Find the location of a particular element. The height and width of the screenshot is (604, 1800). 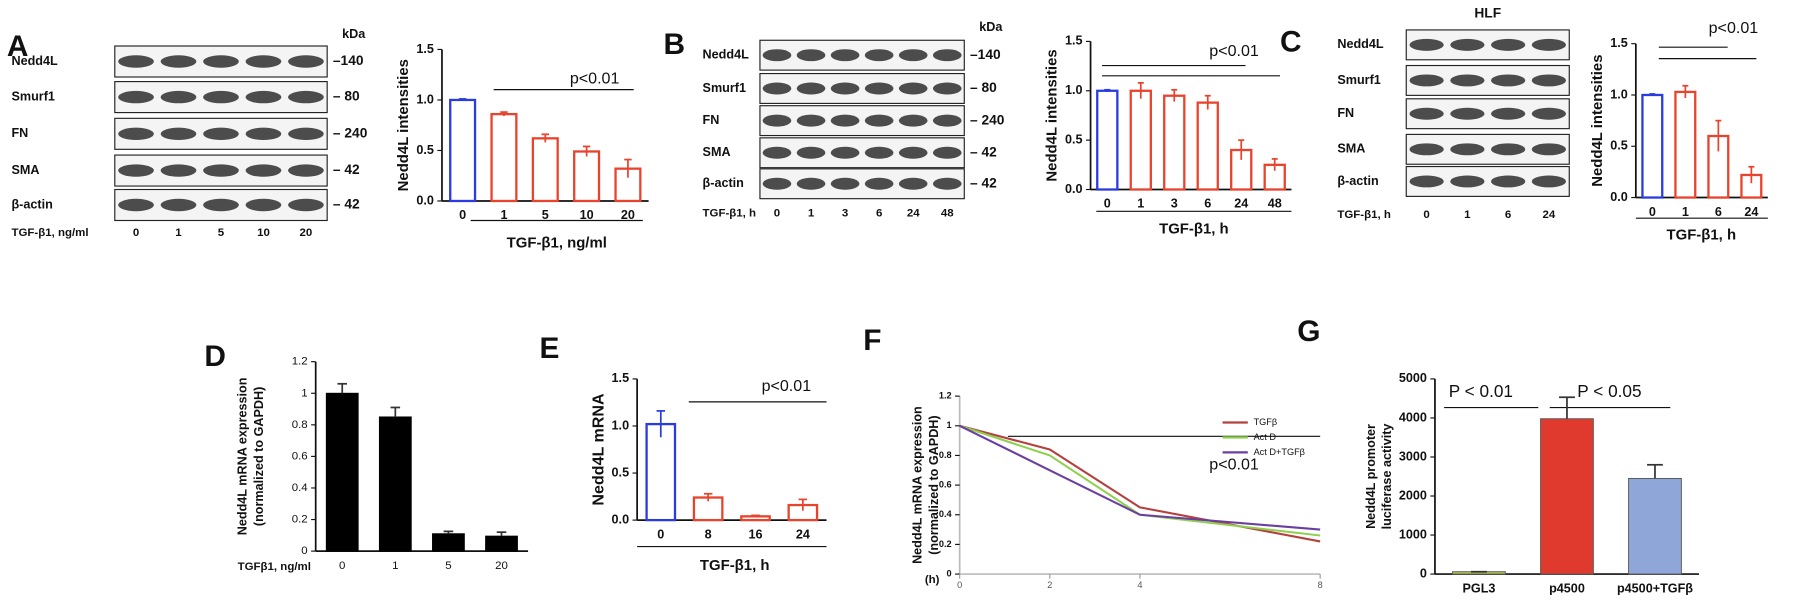

y-axis-label: (normalized to GAPDH) is located at coordinates (934, 484).